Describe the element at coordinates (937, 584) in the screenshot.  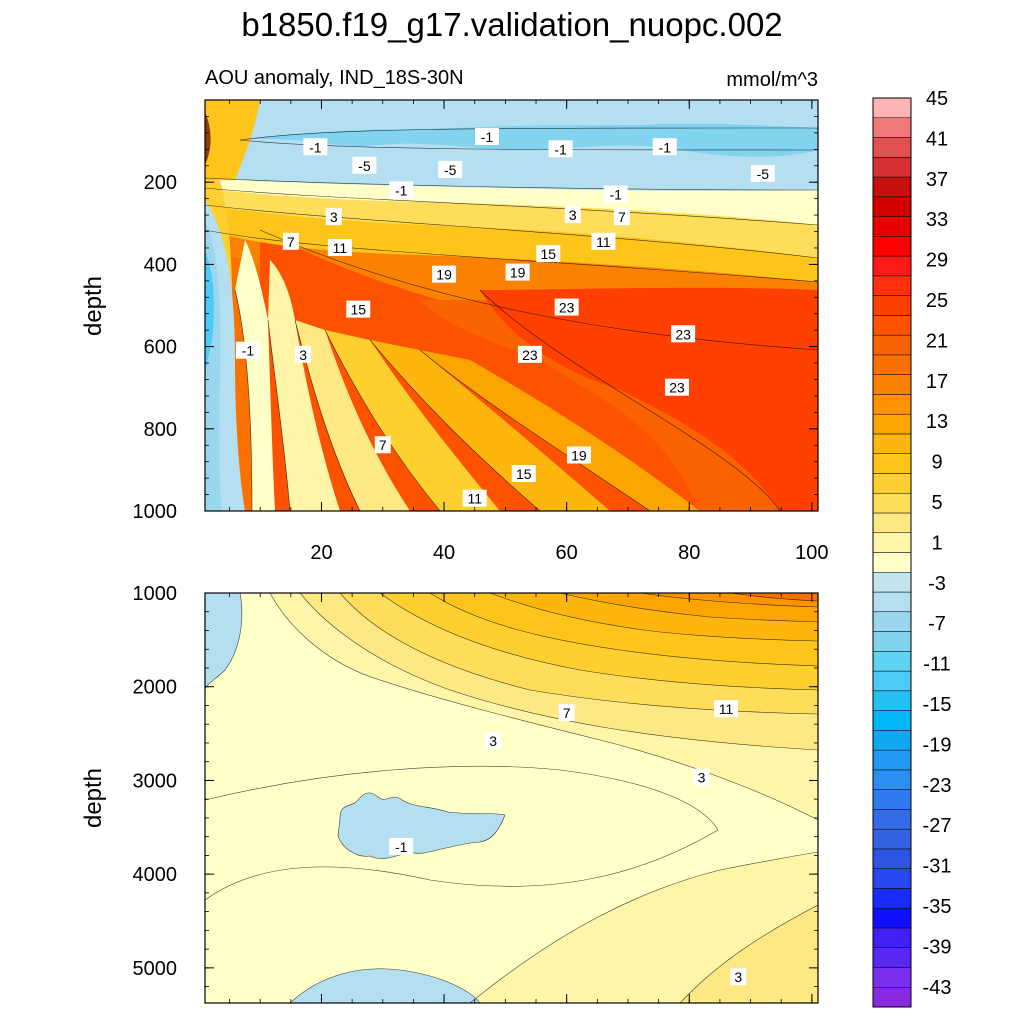
I see `colorbar-label: -3` at that location.